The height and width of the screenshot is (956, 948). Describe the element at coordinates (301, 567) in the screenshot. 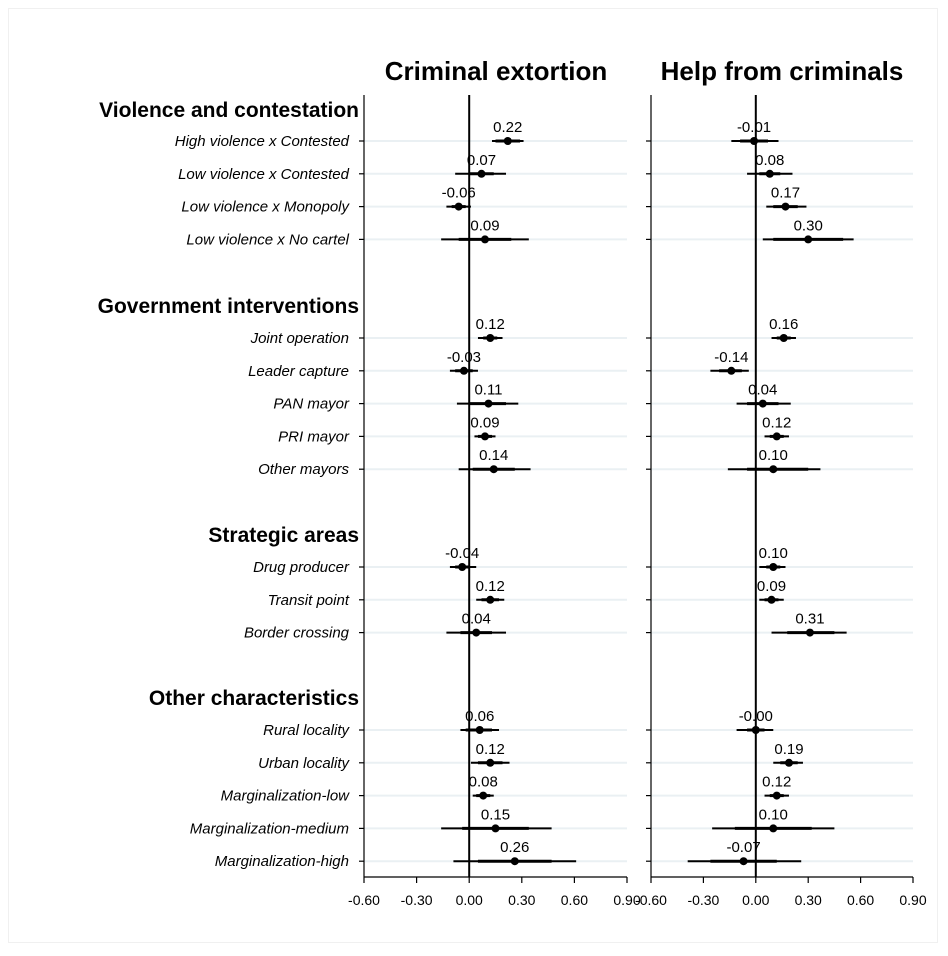

I see `row-label-drug-producer: Drug producer` at that location.